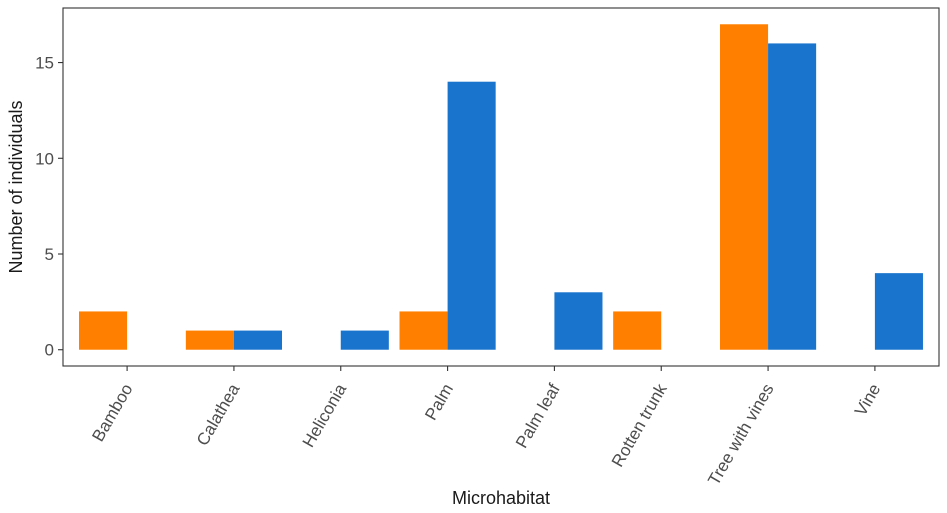  What do you see at coordinates (44, 63) in the screenshot?
I see `y-tick-label: 15` at bounding box center [44, 63].